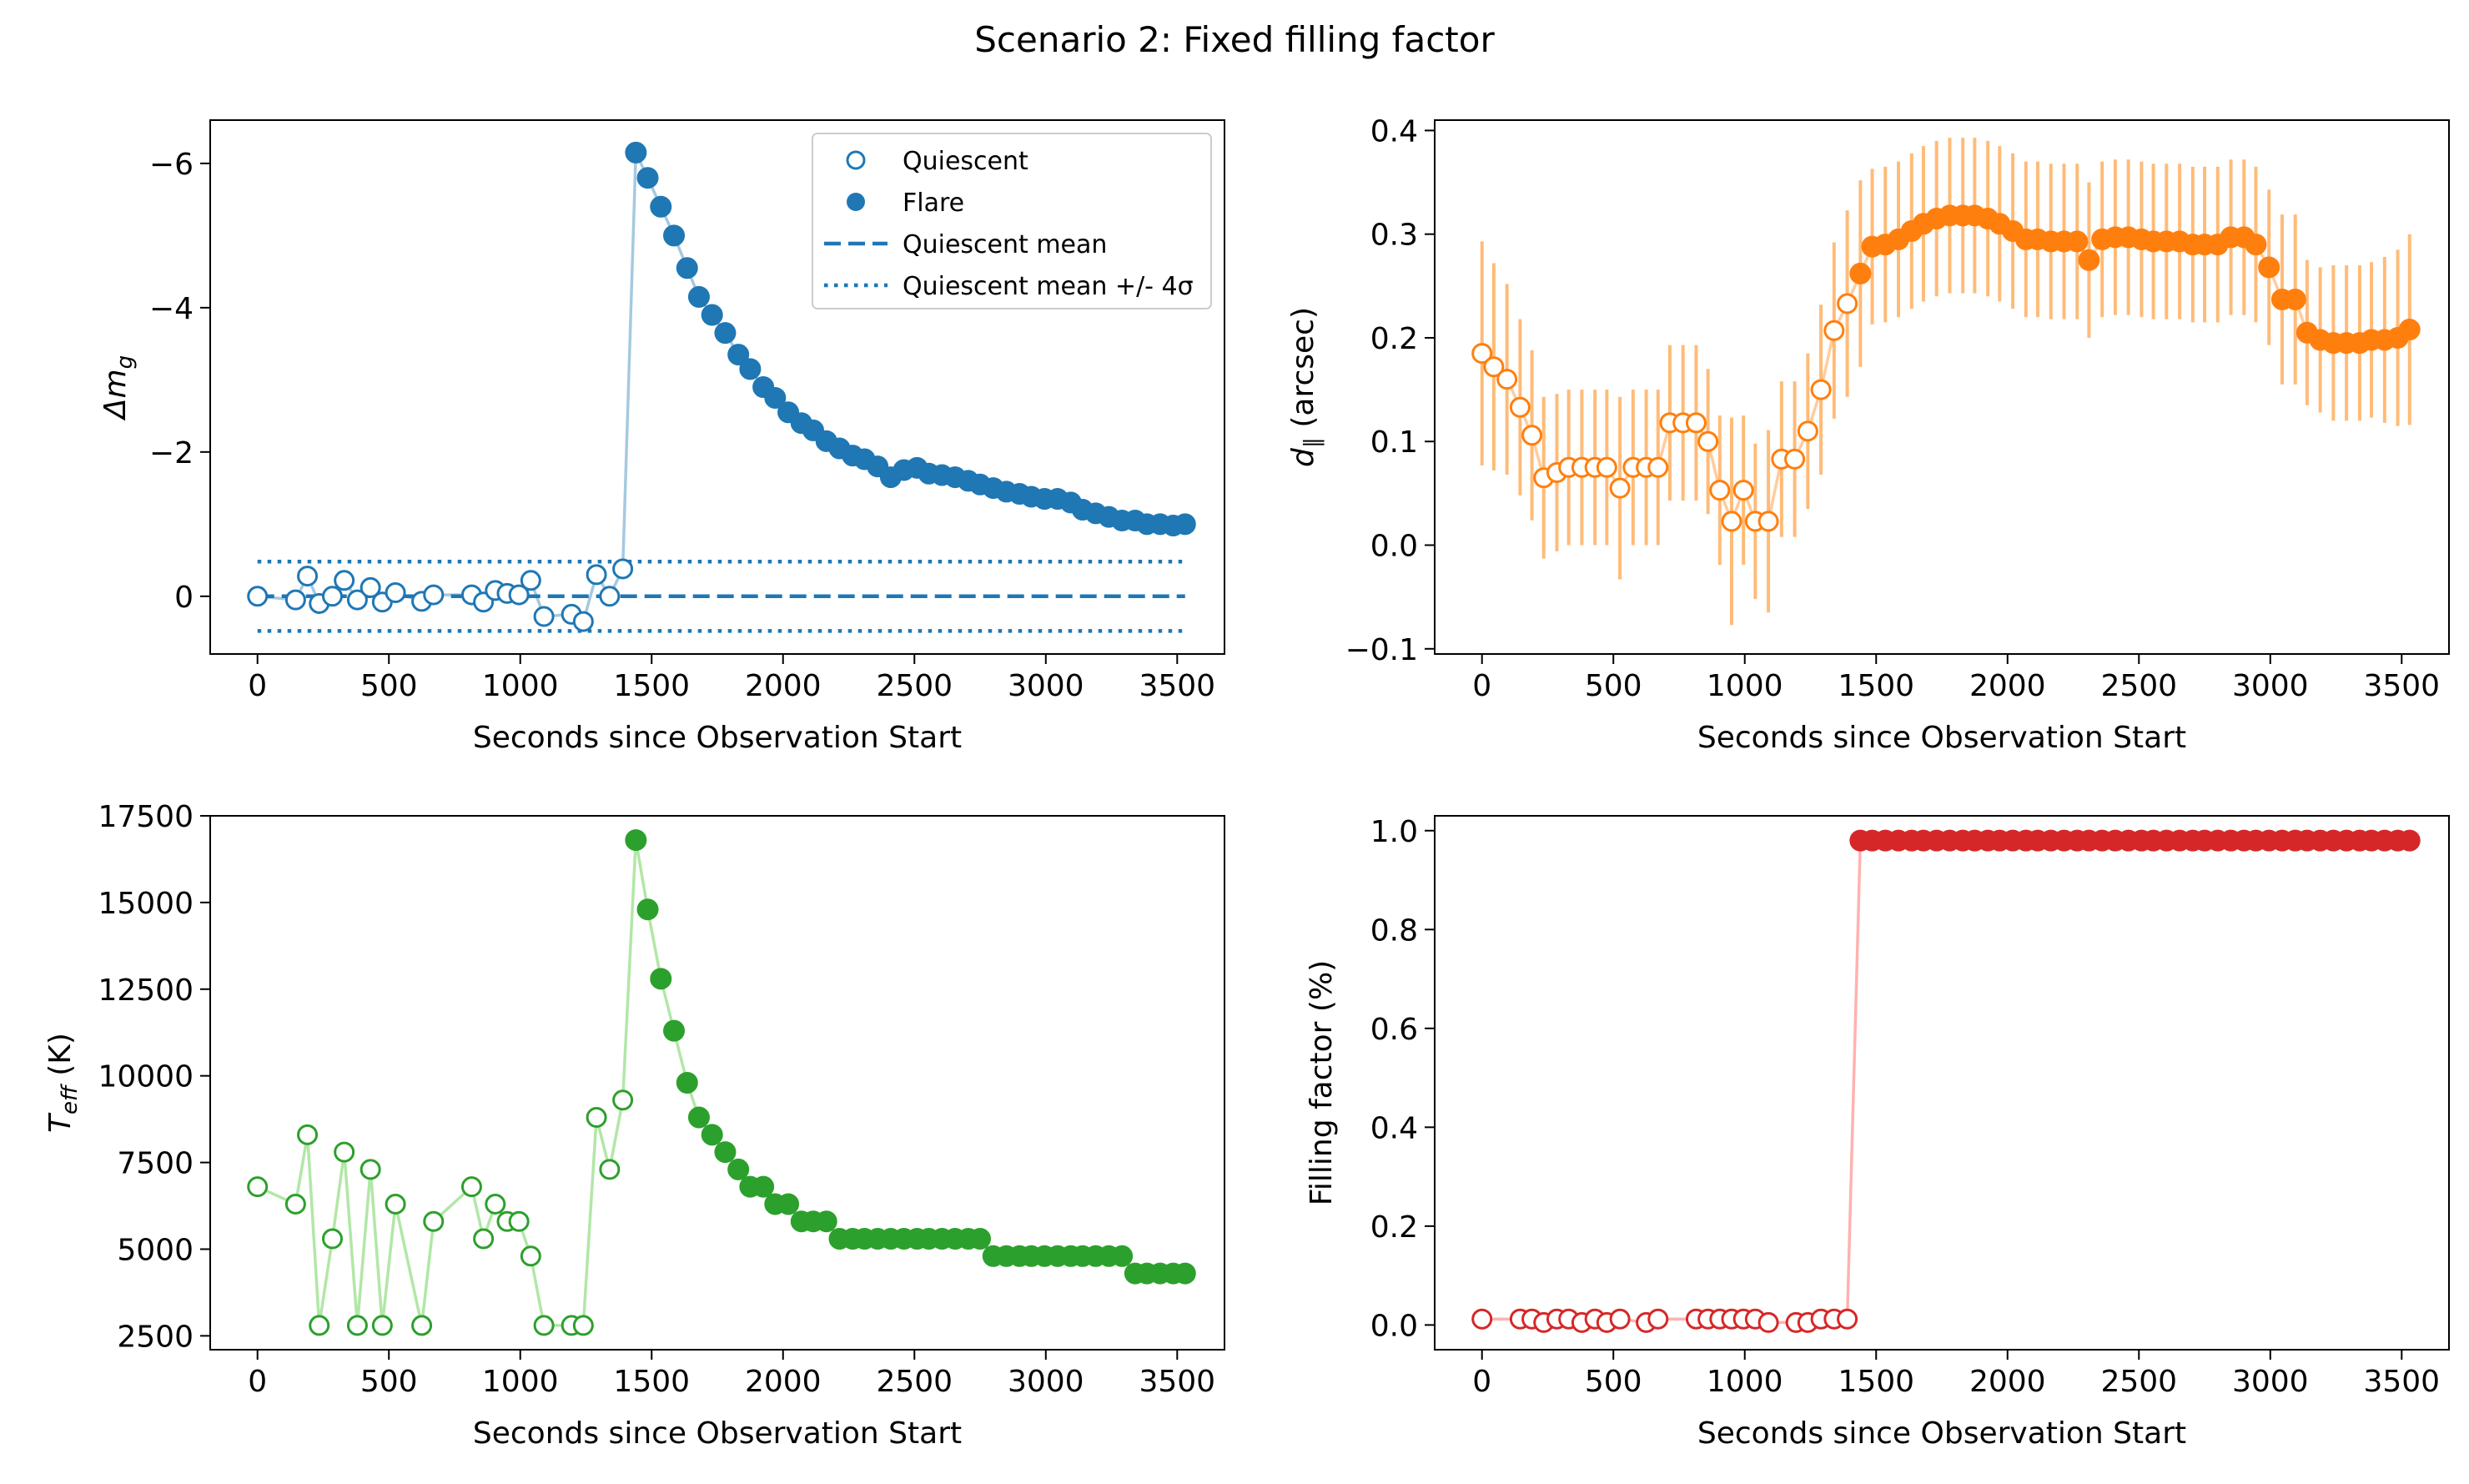  Describe the element at coordinates (171, 453) in the screenshot. I see `y-tick-label: −2` at that location.